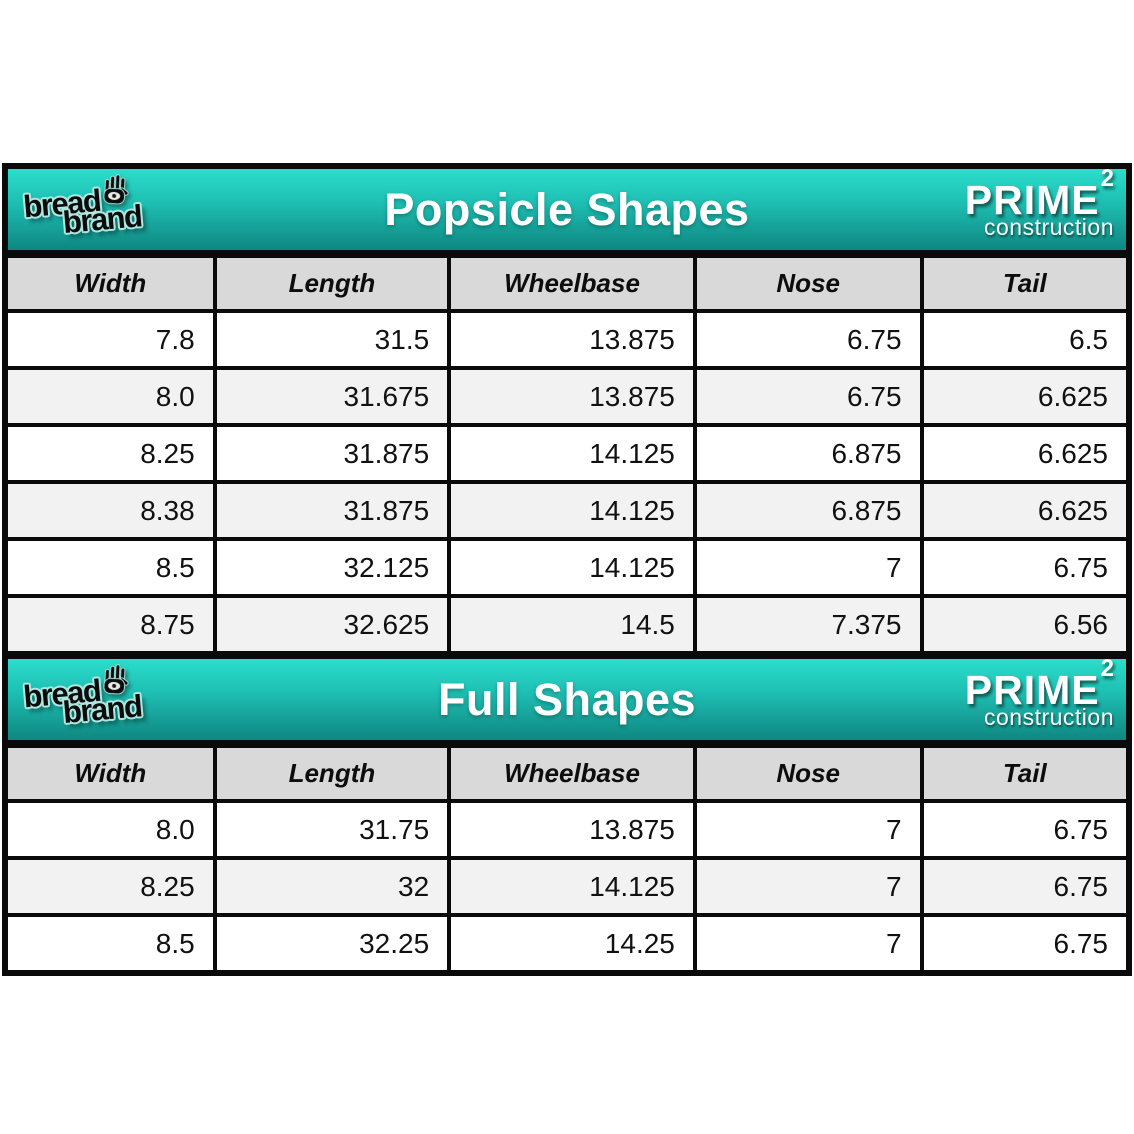  Describe the element at coordinates (808, 624) in the screenshot. I see `nose-cell: 7.375` at that location.